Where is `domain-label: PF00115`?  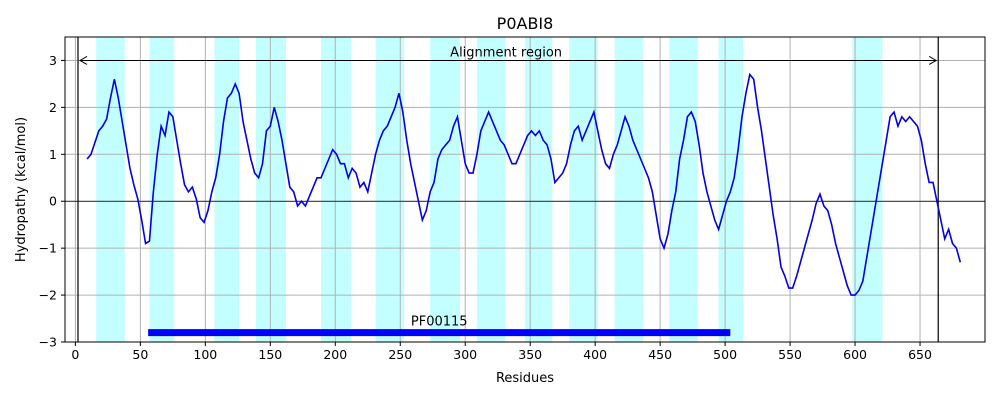
domain-label: PF00115 is located at coordinates (439, 322).